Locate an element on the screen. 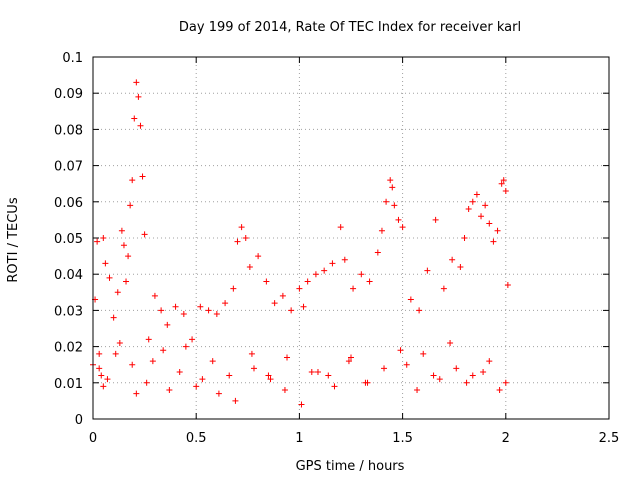 The height and width of the screenshot is (480, 640). y-tick-label: 0.04 is located at coordinates (68, 275).